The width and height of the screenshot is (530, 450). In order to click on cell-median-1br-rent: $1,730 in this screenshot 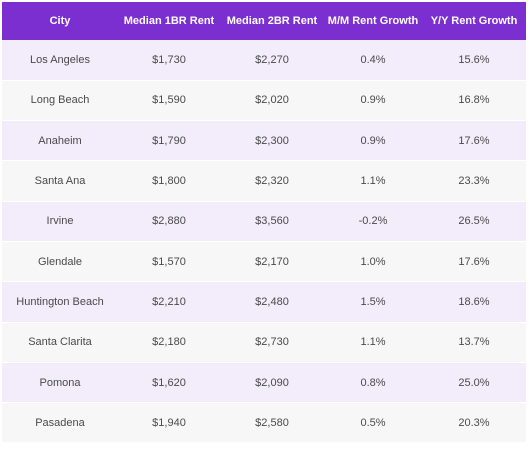, I will do `click(169, 60)`.